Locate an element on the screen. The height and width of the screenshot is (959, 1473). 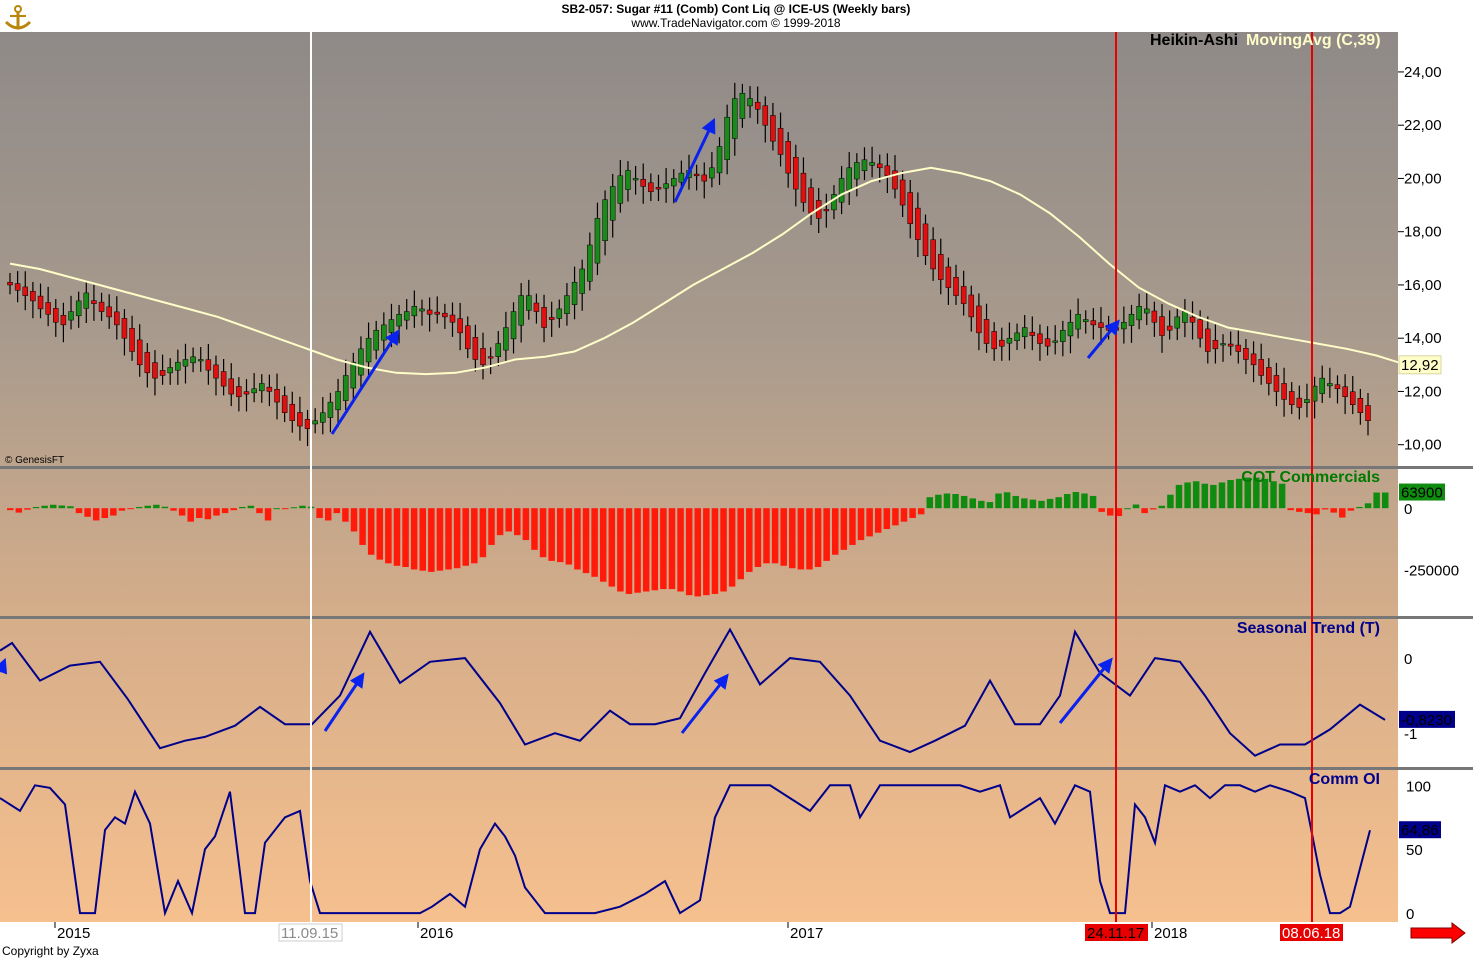
price-tick-label: 12,00 is located at coordinates (1423, 391).